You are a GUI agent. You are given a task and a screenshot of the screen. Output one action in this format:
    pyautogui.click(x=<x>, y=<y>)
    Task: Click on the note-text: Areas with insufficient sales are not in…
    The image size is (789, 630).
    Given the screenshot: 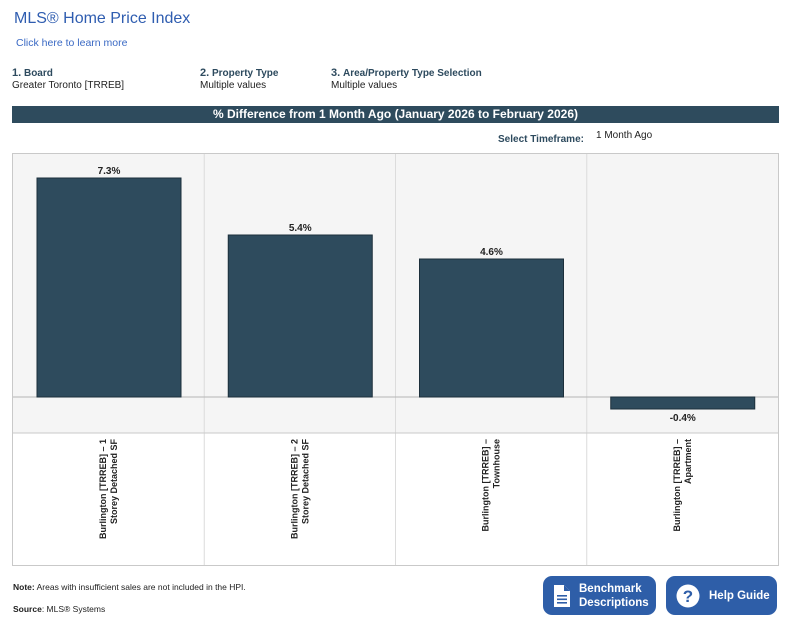 What is the action you would take?
    pyautogui.click(x=140, y=587)
    